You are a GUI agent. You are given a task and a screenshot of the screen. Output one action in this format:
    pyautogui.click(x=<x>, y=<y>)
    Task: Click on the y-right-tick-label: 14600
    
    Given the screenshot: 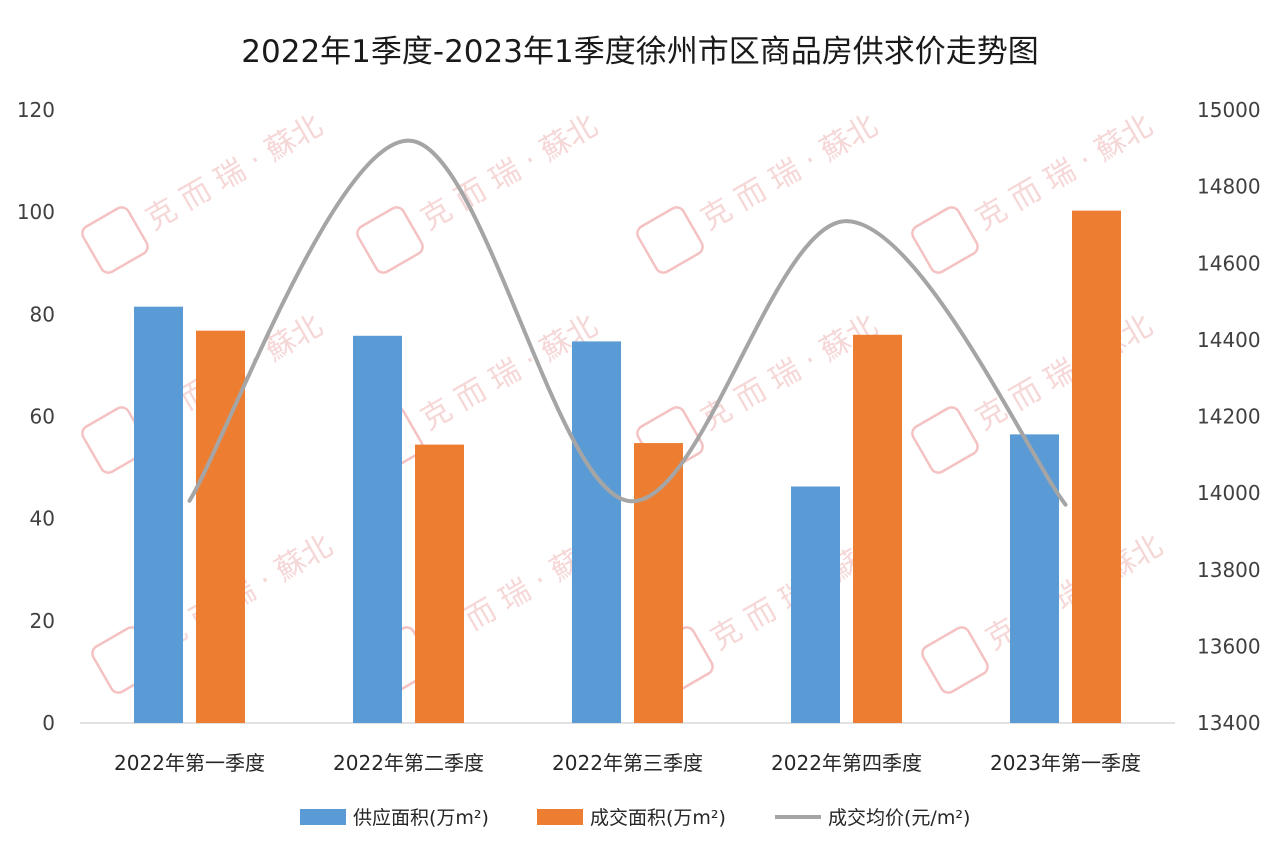 What is the action you would take?
    pyautogui.click(x=1229, y=263)
    